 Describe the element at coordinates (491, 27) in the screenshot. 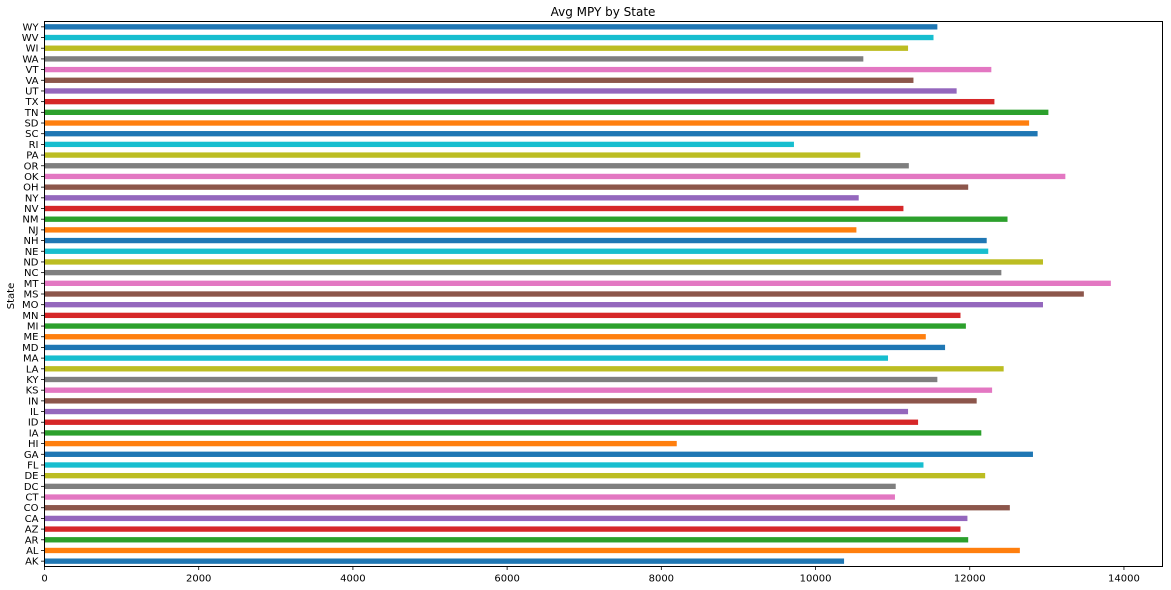

I see `bar-wy` at that location.